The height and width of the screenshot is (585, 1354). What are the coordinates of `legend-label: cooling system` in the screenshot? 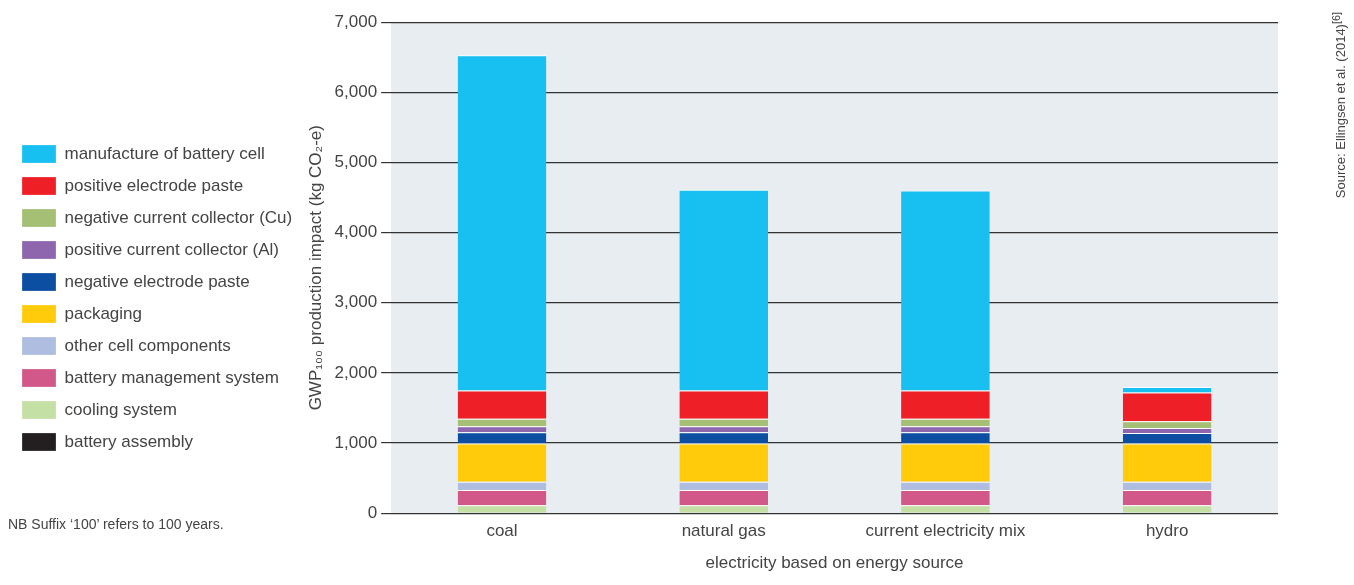 It's located at (120, 409).